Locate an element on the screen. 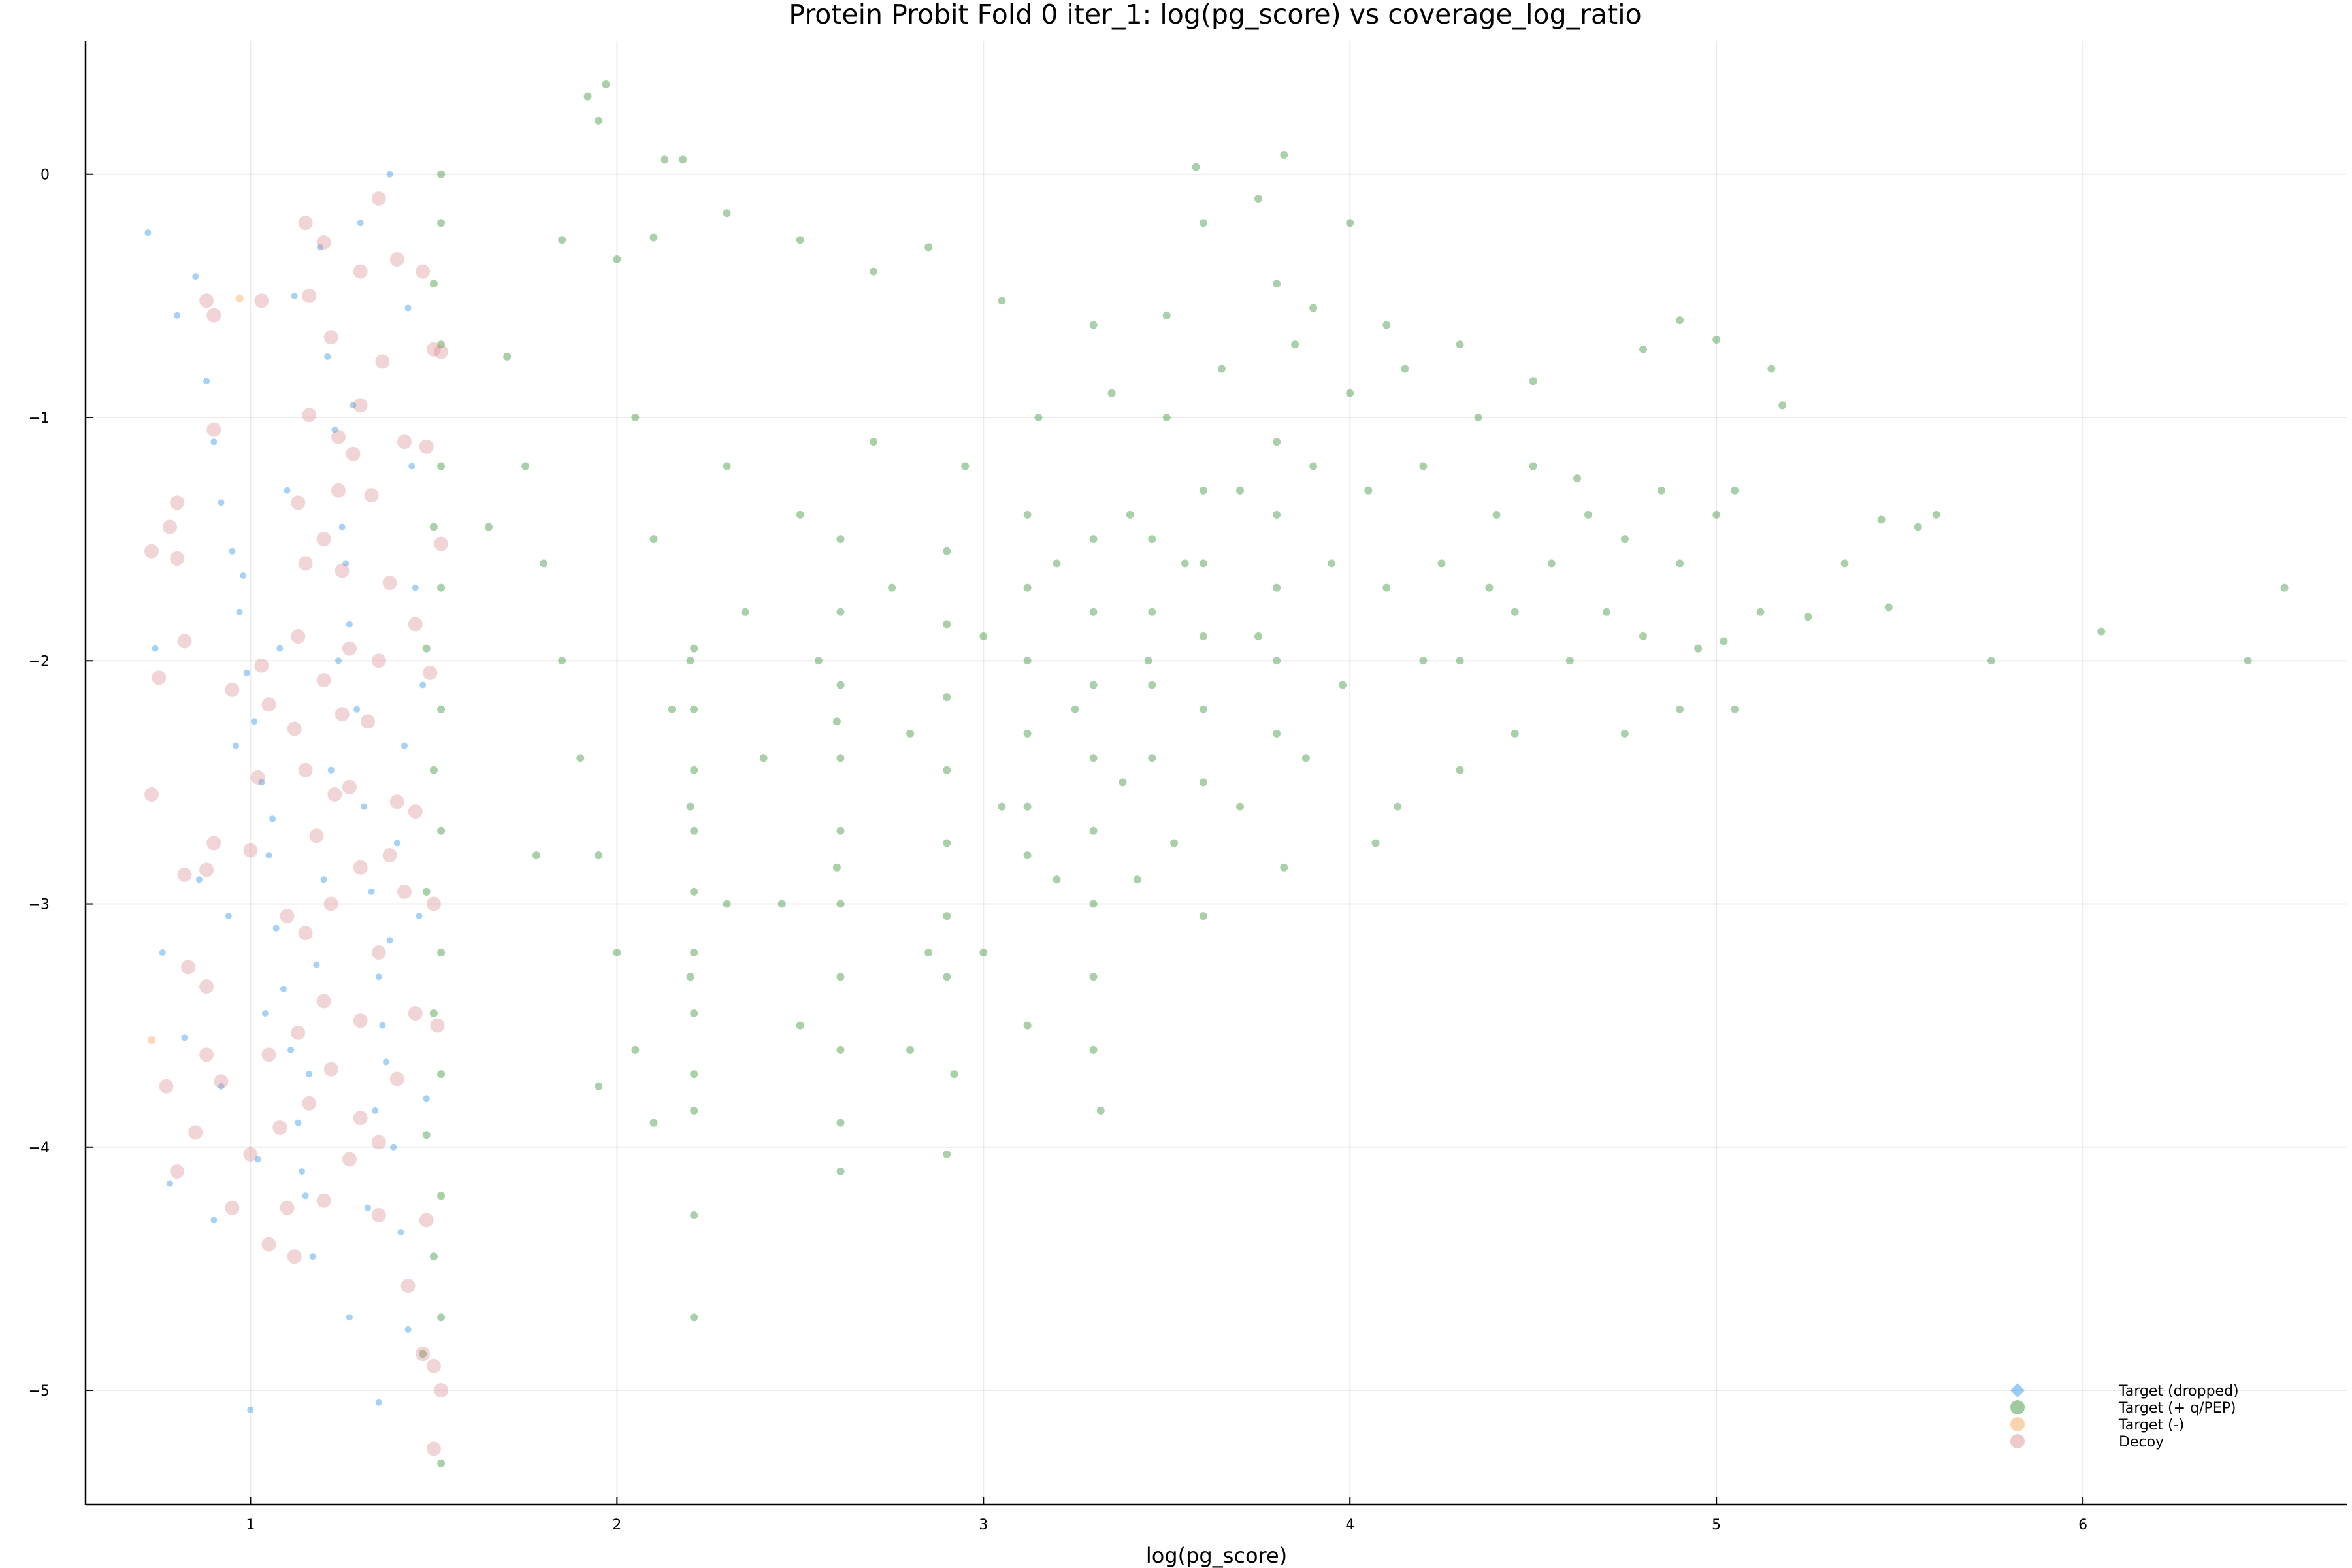 The height and width of the screenshot is (1568, 2352). legend-marker is located at coordinates (2017, 1441).